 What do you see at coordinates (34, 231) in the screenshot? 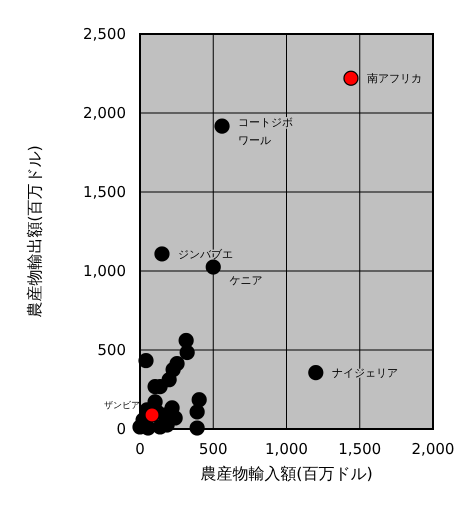
I see `y-axis-title: 農産物輸出額(百万ドル)` at bounding box center [34, 231].